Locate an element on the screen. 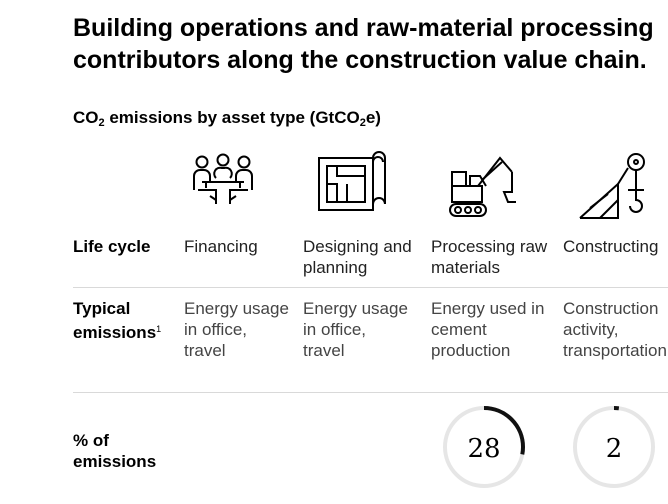 Image resolution: width=668 pixels, height=504 pixels. donut-constructing: 2 is located at coordinates (614, 447).